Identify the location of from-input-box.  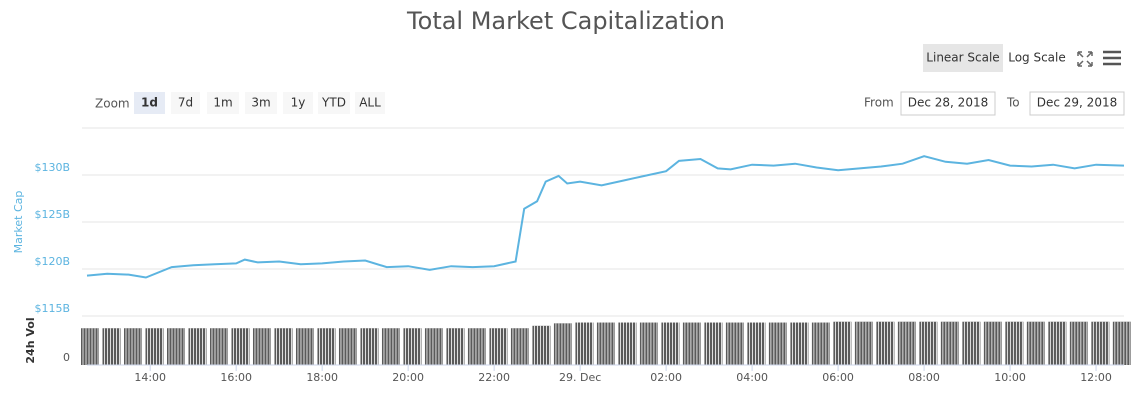
(948, 103).